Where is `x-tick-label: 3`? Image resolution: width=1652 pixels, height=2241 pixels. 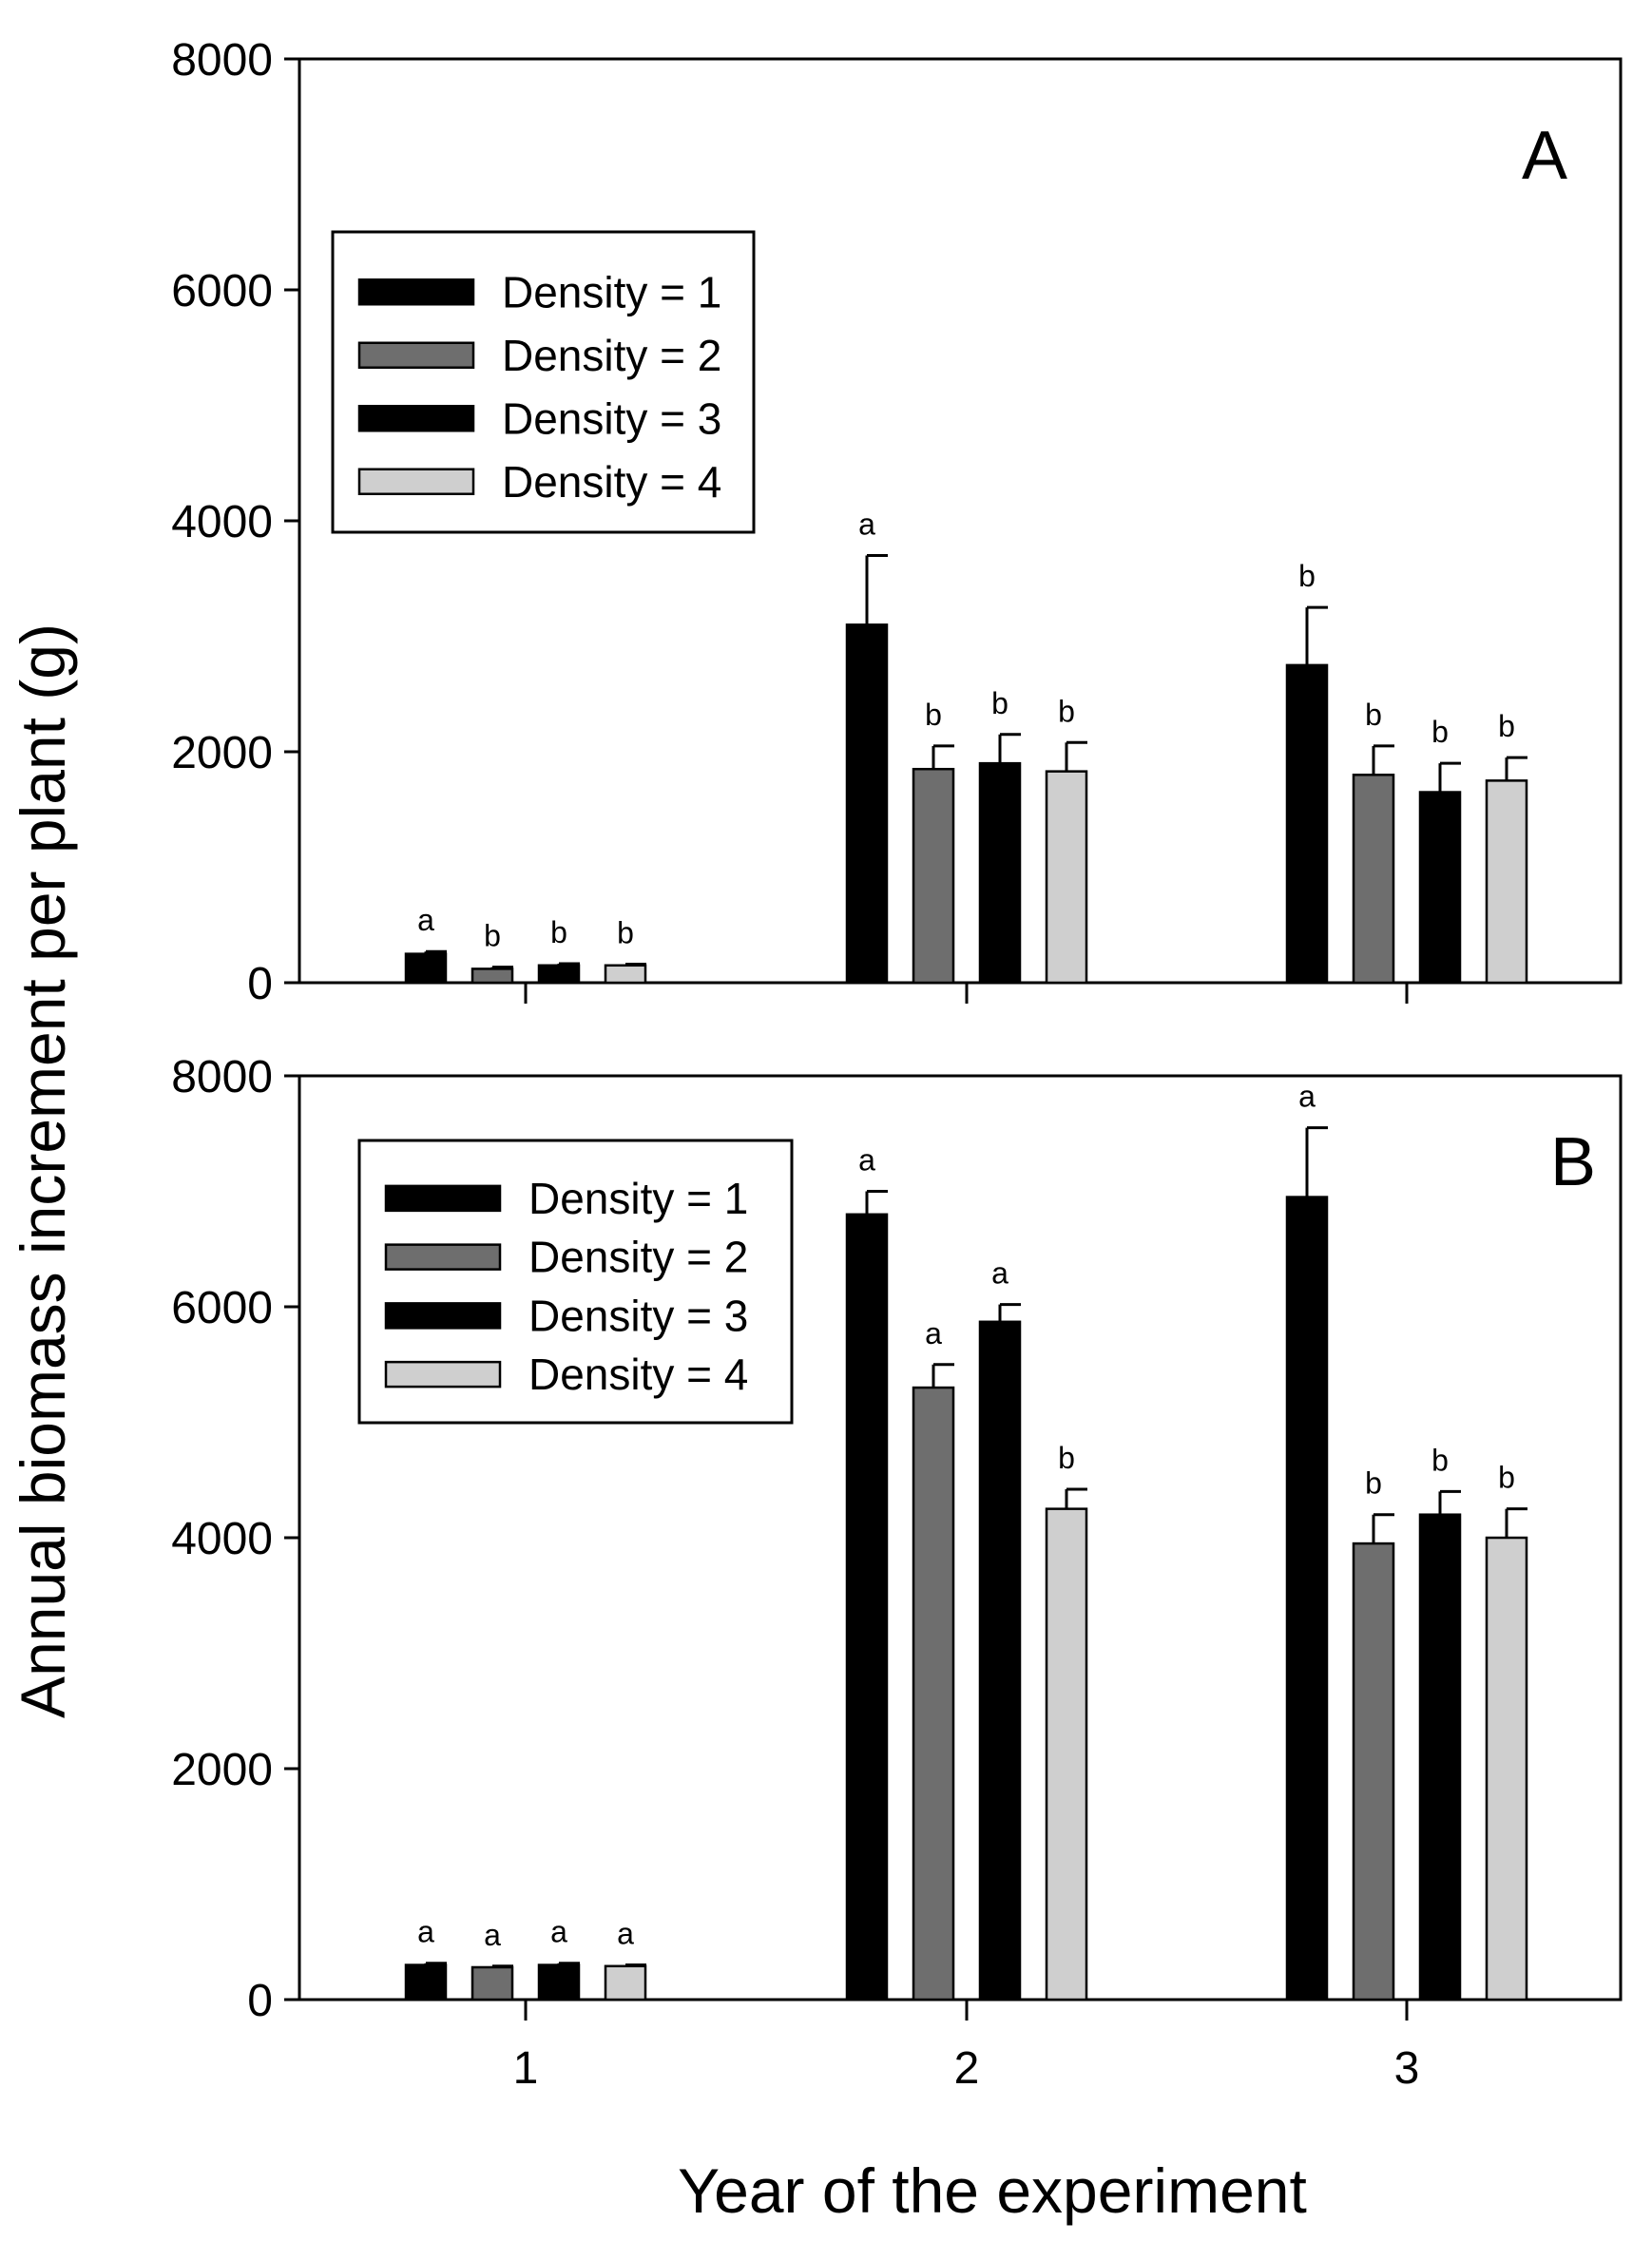
x-tick-label: 3 is located at coordinates (1407, 2068).